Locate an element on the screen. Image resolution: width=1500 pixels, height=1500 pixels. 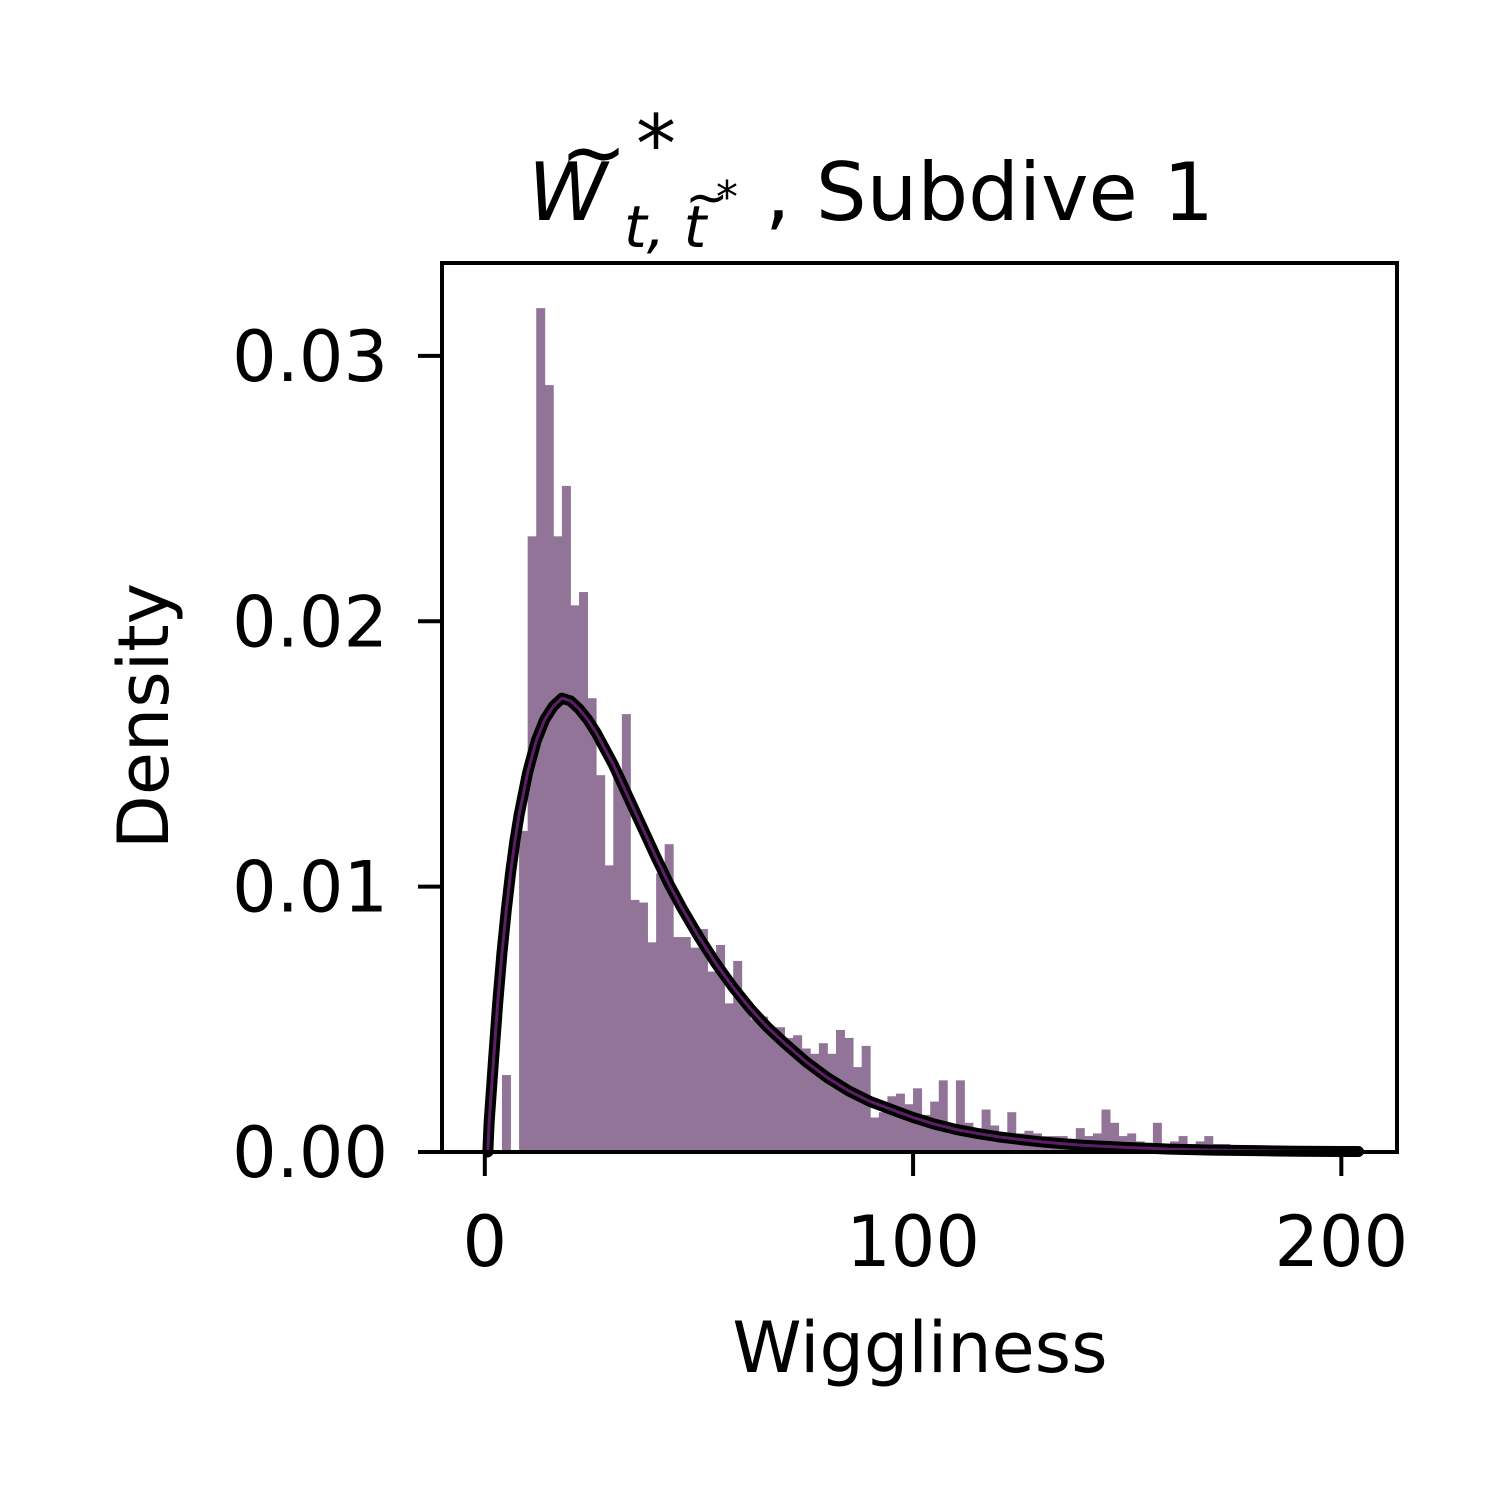
x-tick-label-1: 100 is located at coordinates (913, 1242).